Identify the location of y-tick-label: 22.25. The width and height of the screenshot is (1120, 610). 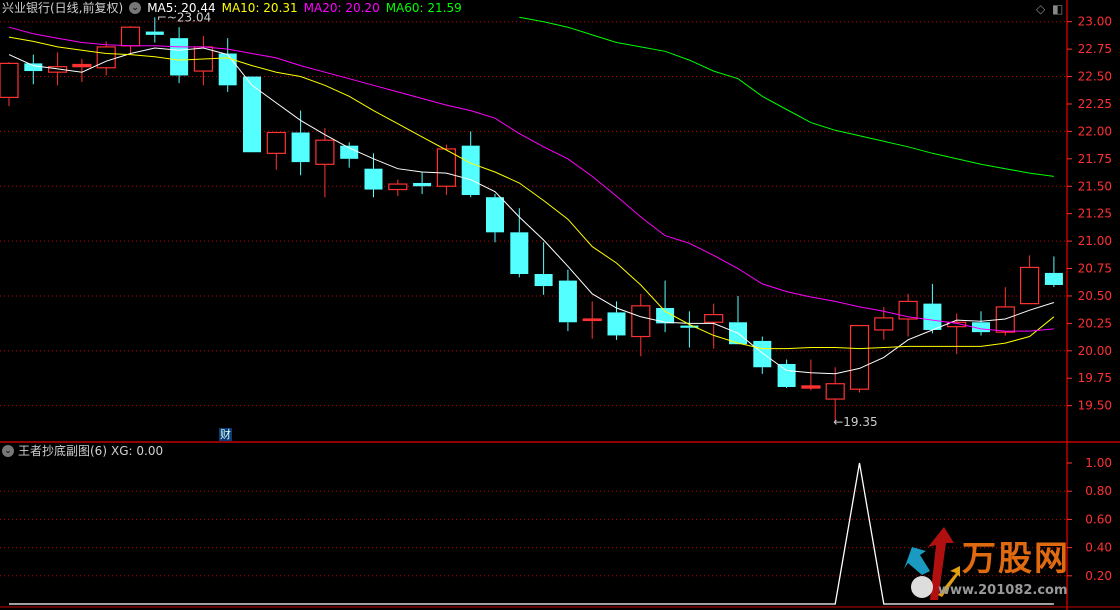
(1095, 104).